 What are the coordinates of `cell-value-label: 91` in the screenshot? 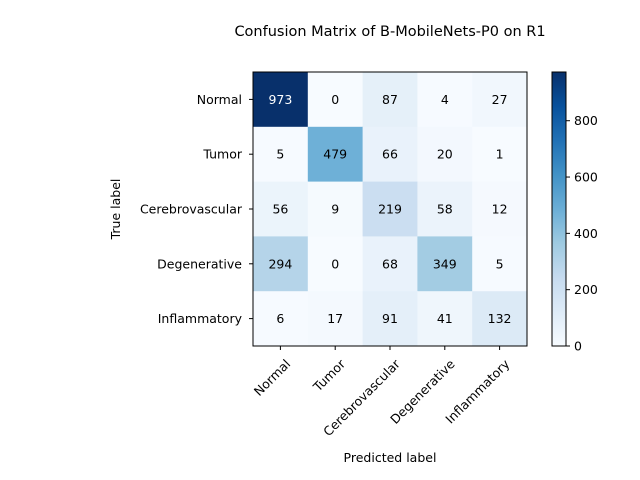 It's located at (390, 318).